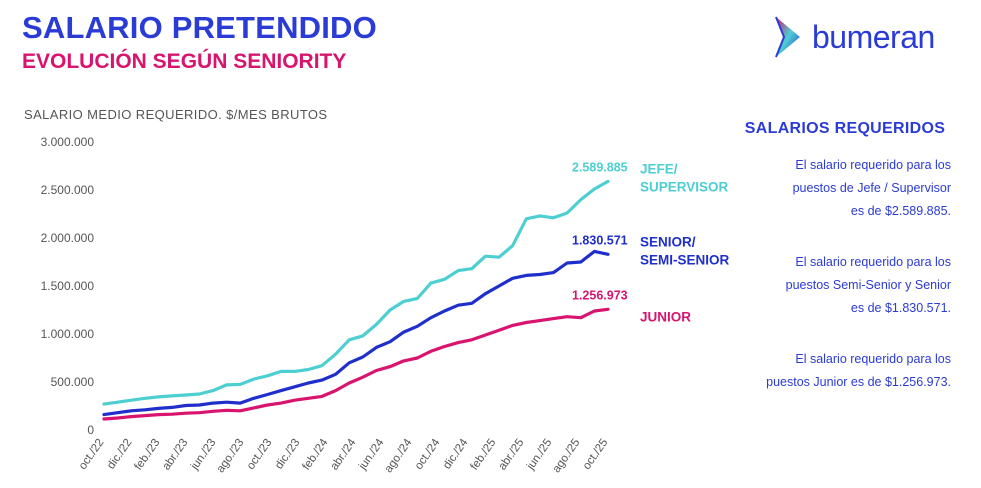  What do you see at coordinates (873, 36) in the screenshot?
I see `logo-text: bumeran` at bounding box center [873, 36].